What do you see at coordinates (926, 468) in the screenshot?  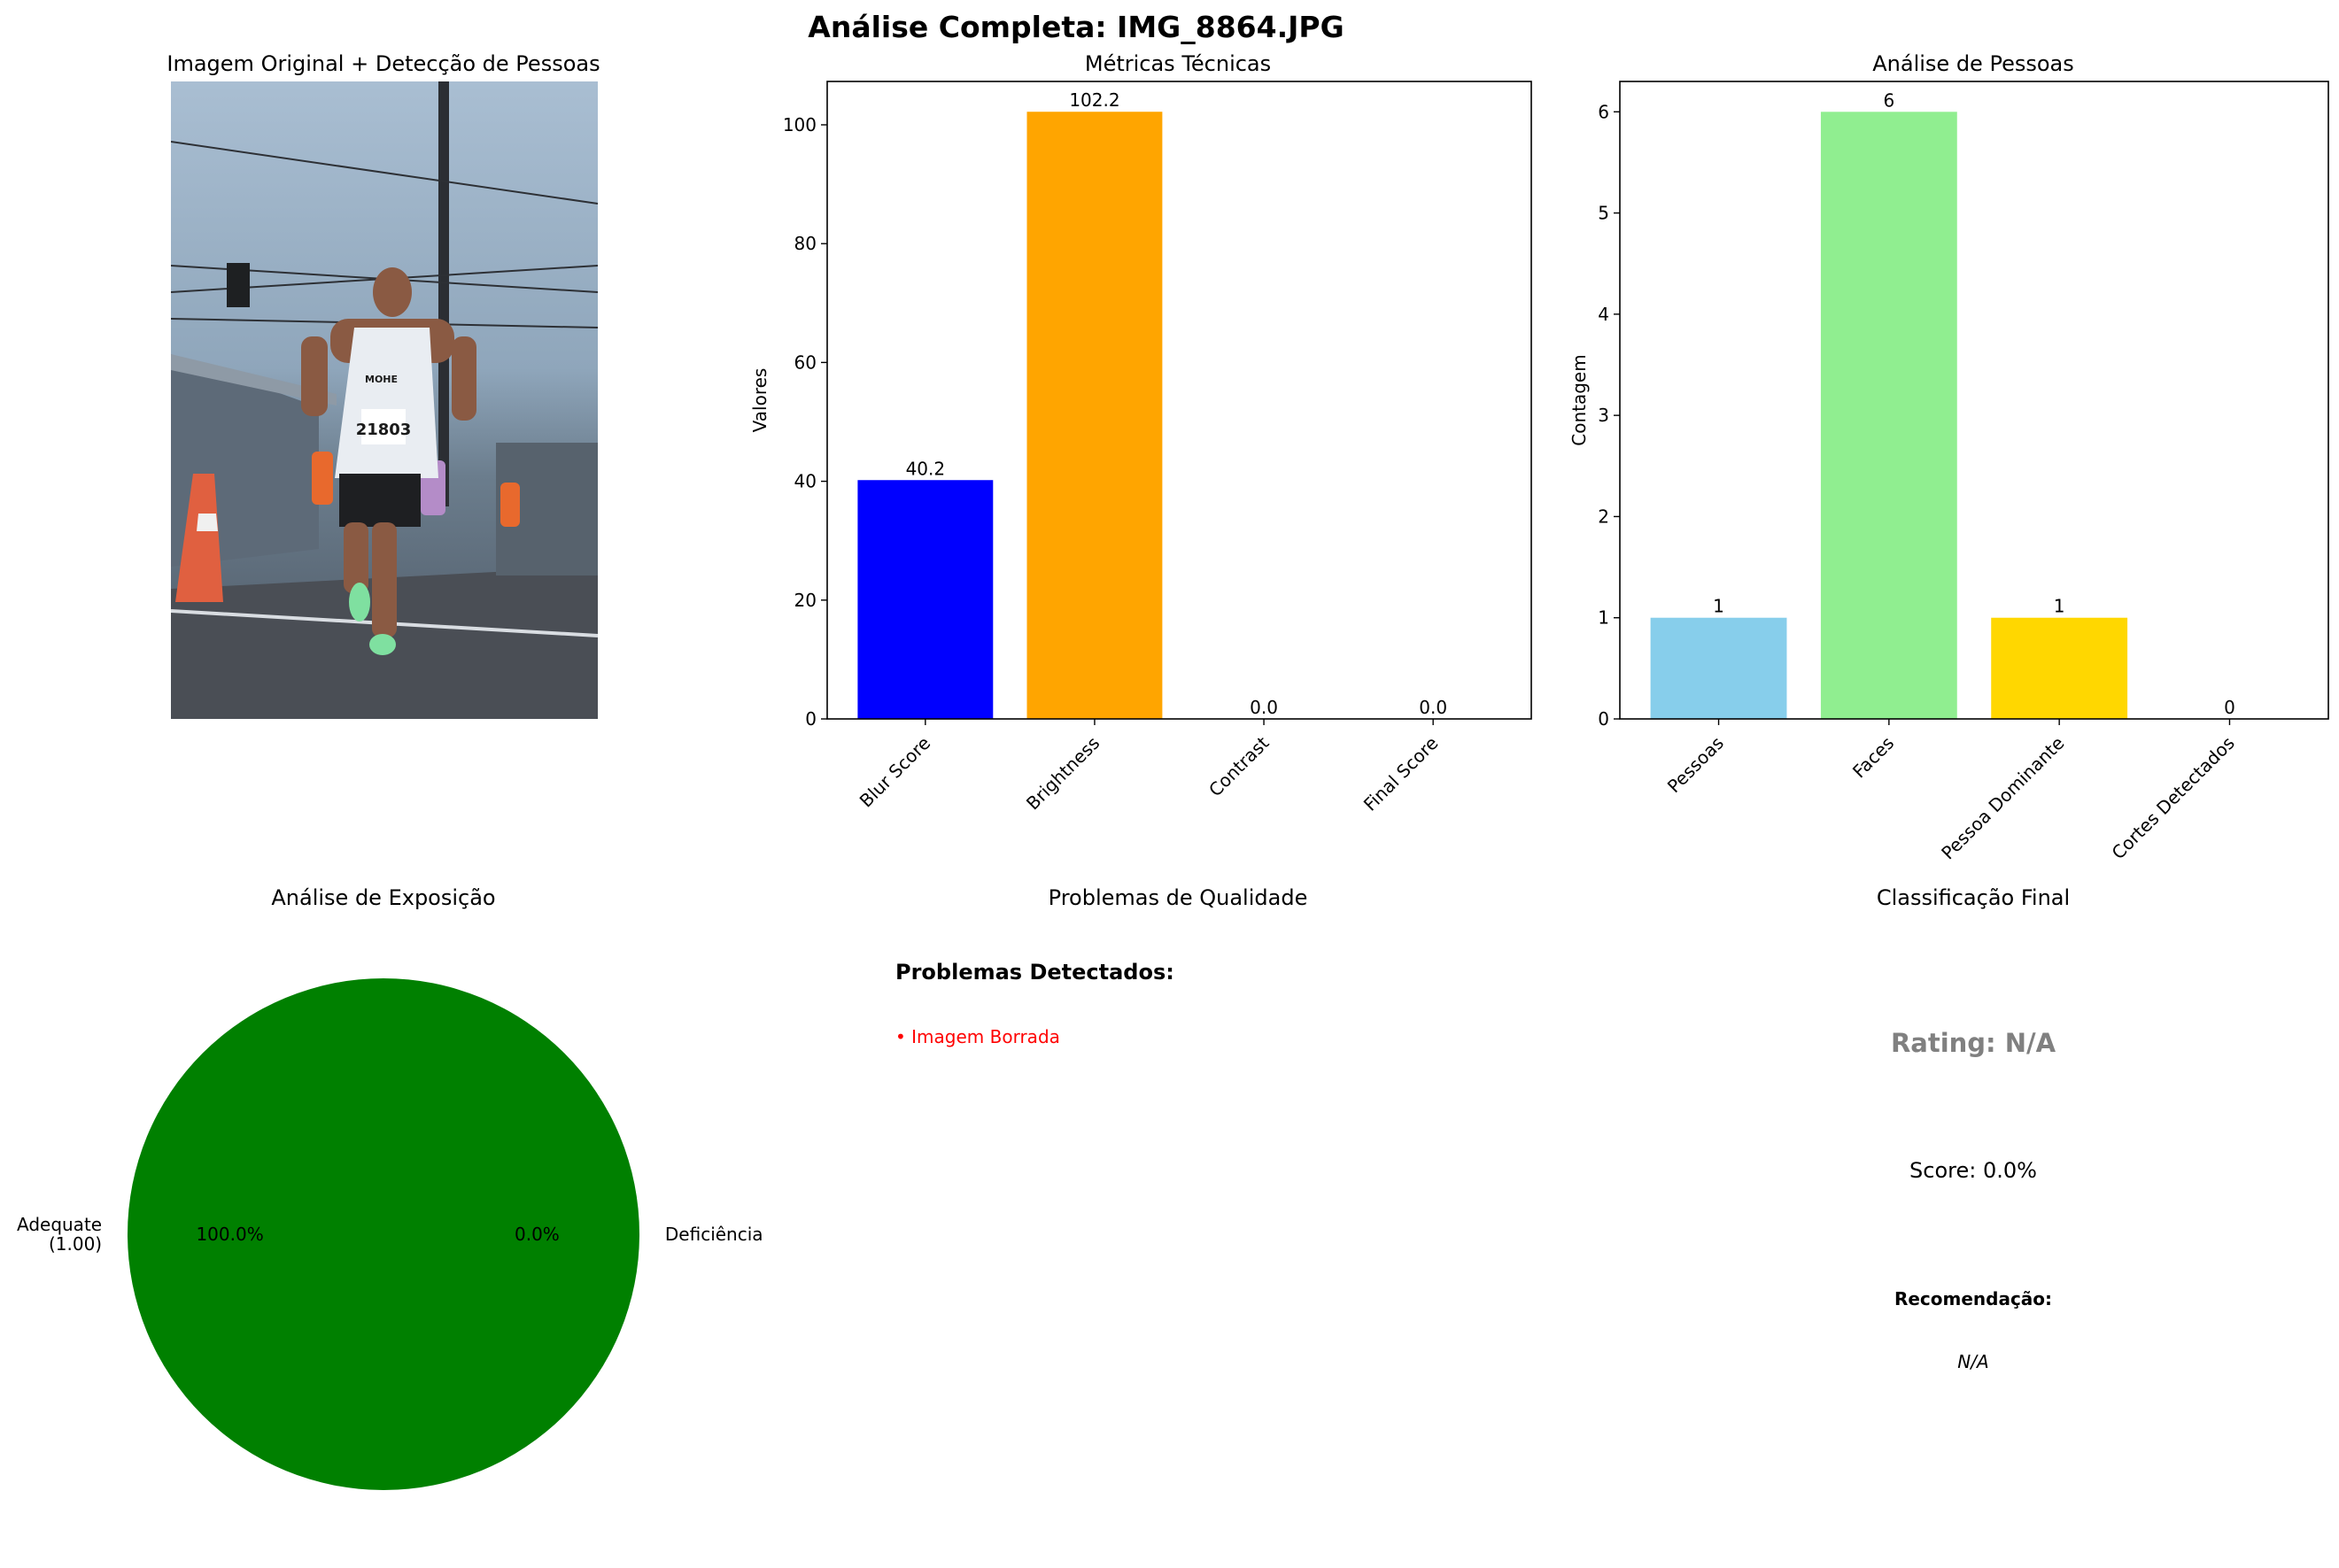 I see `metrics-value-label-1: 40.2` at bounding box center [926, 468].